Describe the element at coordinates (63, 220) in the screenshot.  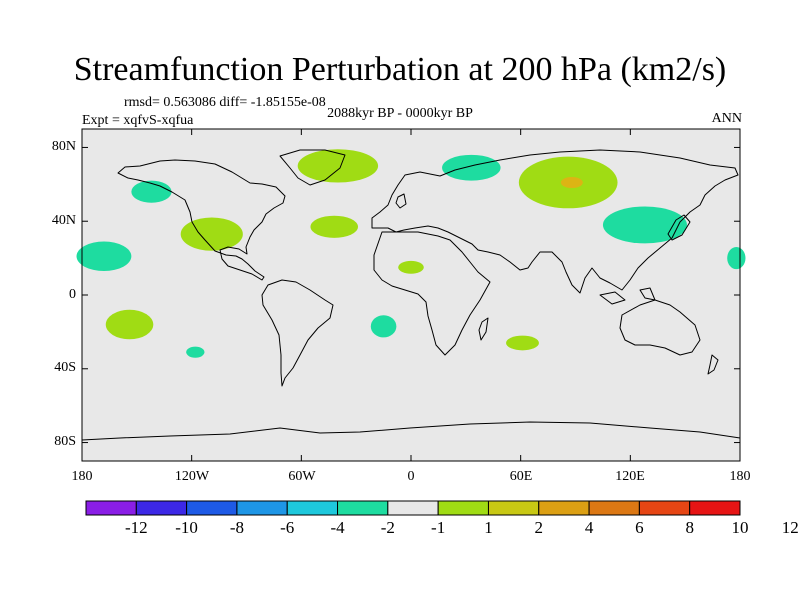
I see `lat-label-40n: 40N` at that location.